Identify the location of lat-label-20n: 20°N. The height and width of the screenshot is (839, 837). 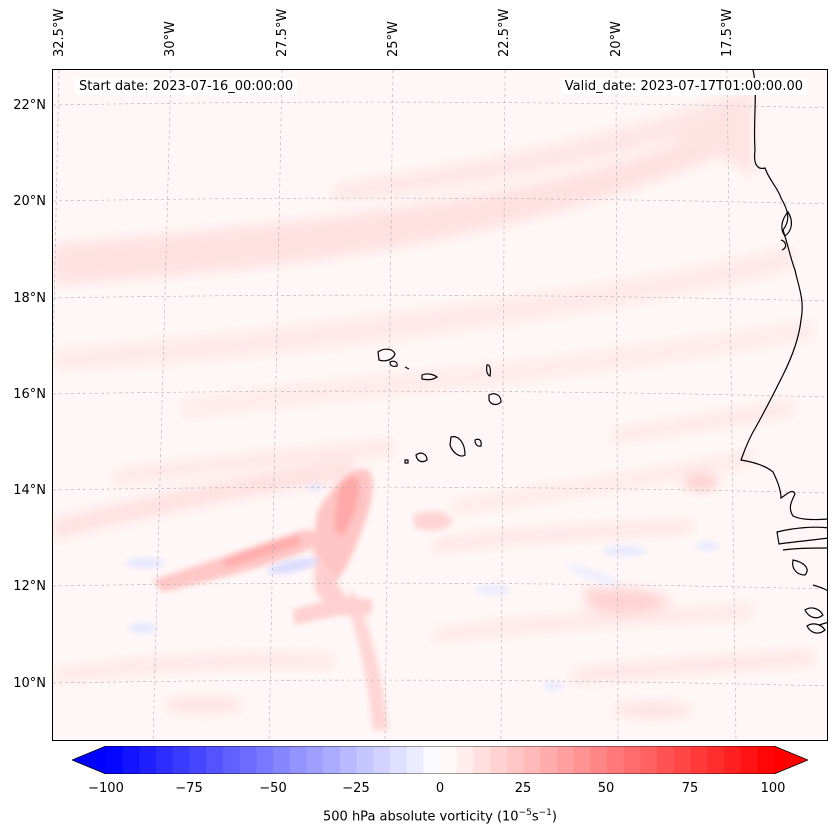
(29, 201).